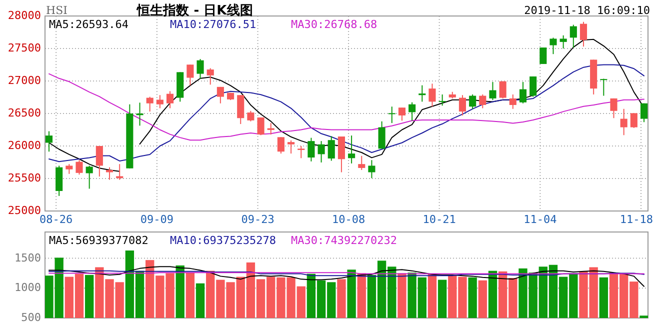  Describe the element at coordinates (349, 219) in the screenshot. I see `xtick: 10-08` at that location.